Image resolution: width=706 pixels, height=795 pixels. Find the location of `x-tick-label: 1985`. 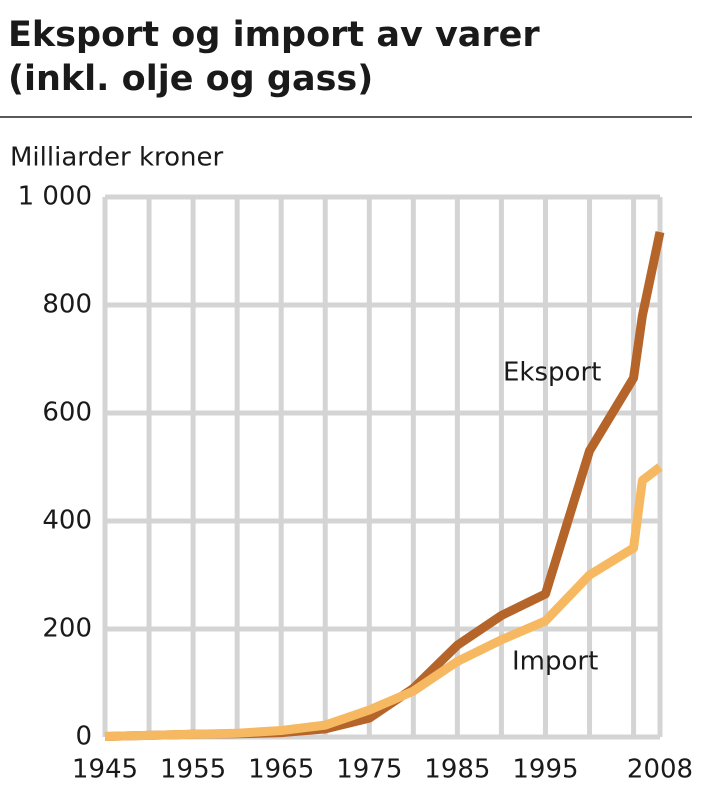

x-tick-label: 1985 is located at coordinates (457, 770).